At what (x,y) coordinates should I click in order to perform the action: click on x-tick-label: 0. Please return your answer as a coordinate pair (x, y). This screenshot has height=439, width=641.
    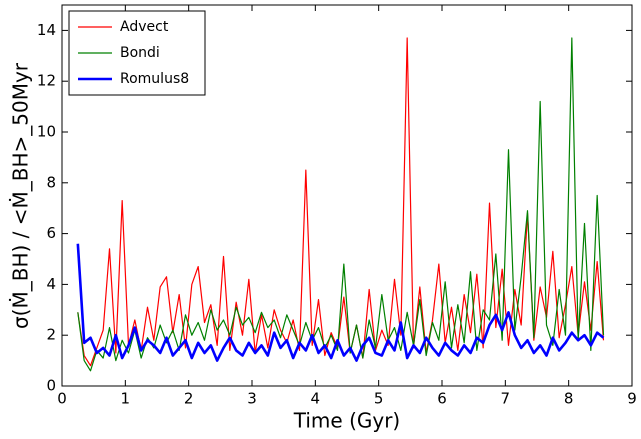
    Looking at the image, I should click on (62, 399).